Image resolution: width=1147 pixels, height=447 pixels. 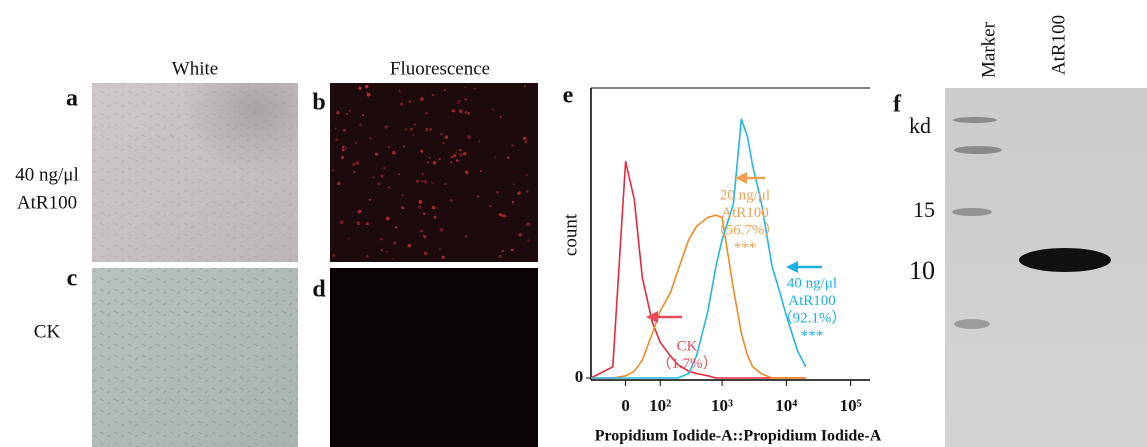 What do you see at coordinates (318, 103) in the screenshot?
I see `panel-letter: b` at bounding box center [318, 103].